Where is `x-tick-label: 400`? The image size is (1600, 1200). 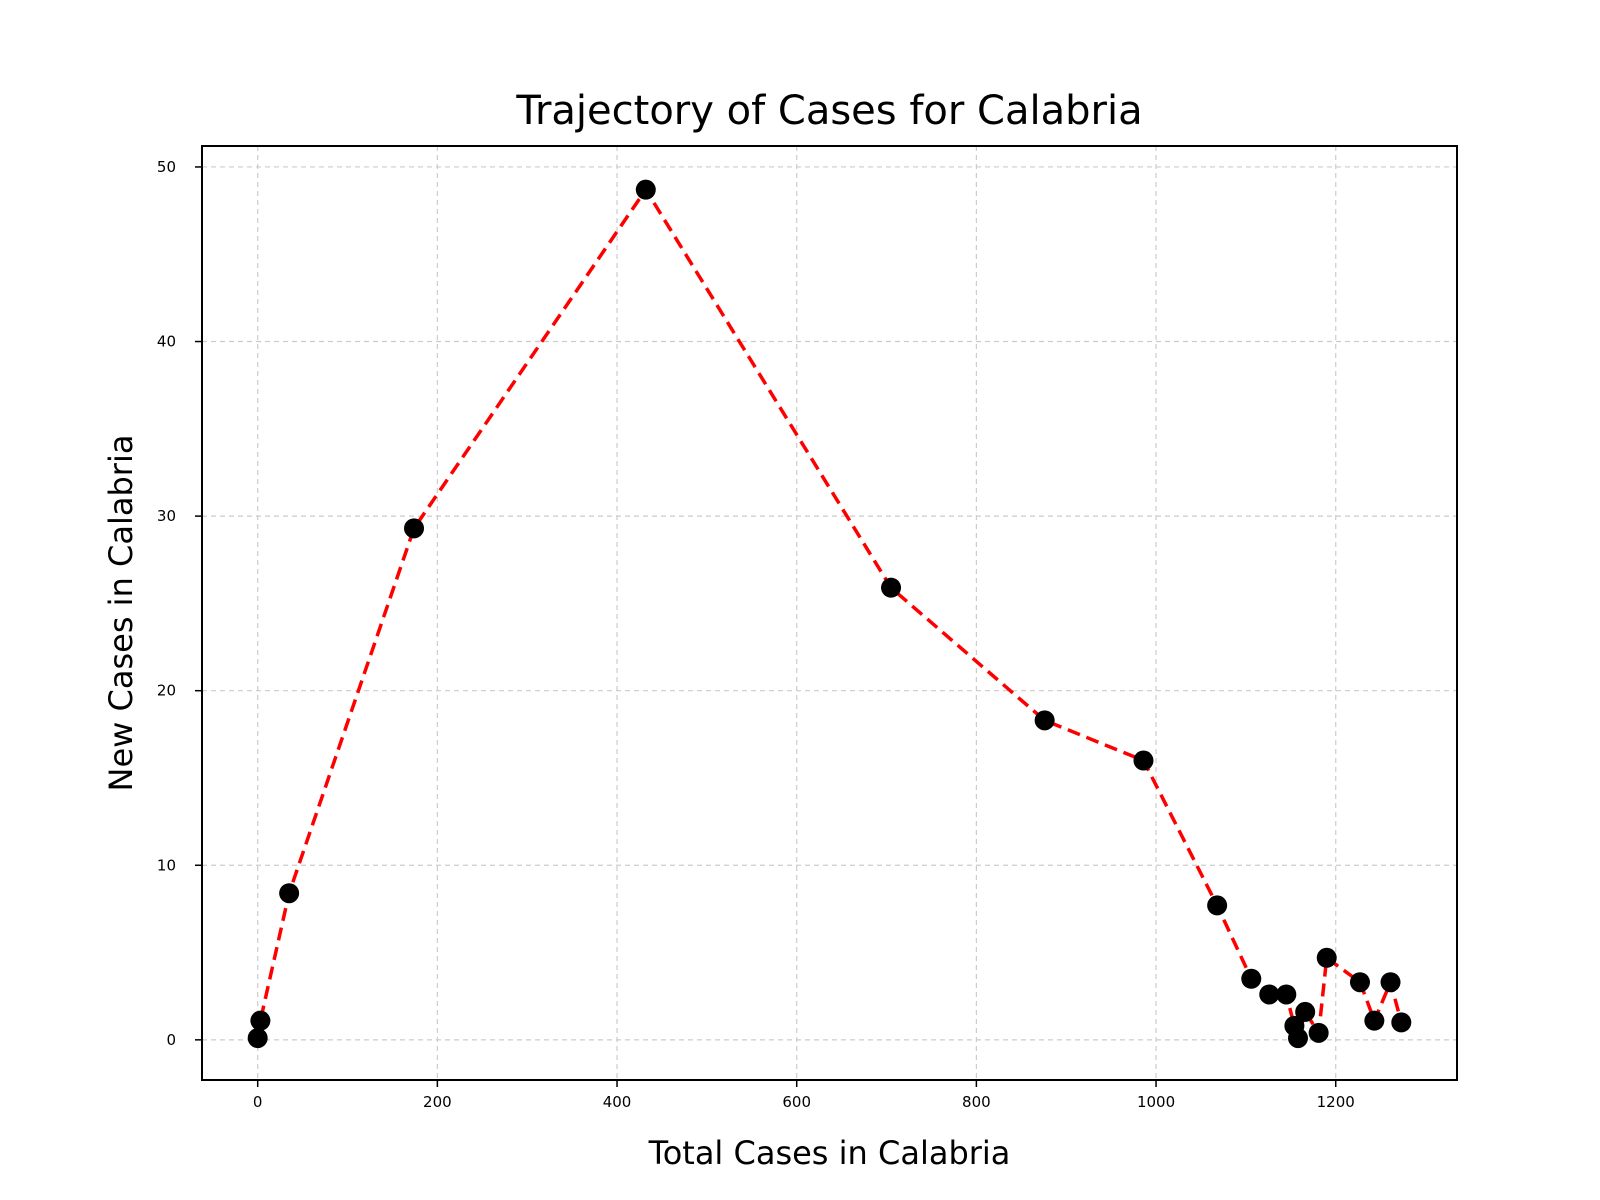
x-tick-label: 400 is located at coordinates (617, 1102).